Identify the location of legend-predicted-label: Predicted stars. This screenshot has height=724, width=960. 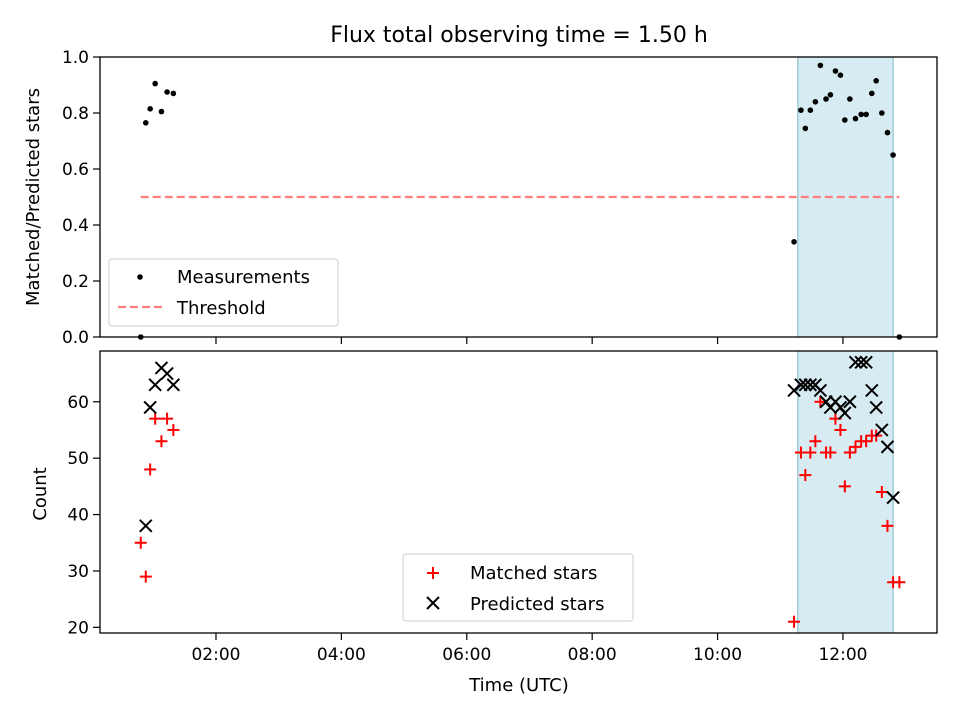
(537, 604).